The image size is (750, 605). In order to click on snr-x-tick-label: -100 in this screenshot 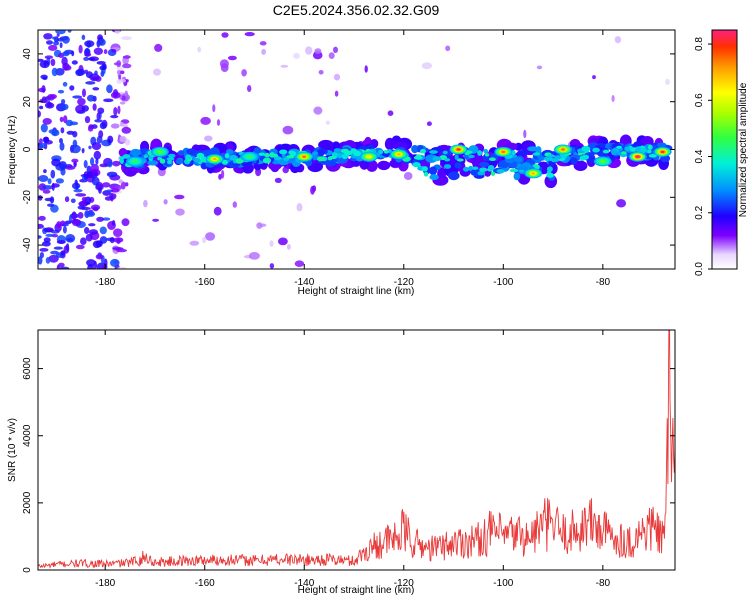, I will do `click(503, 583)`.